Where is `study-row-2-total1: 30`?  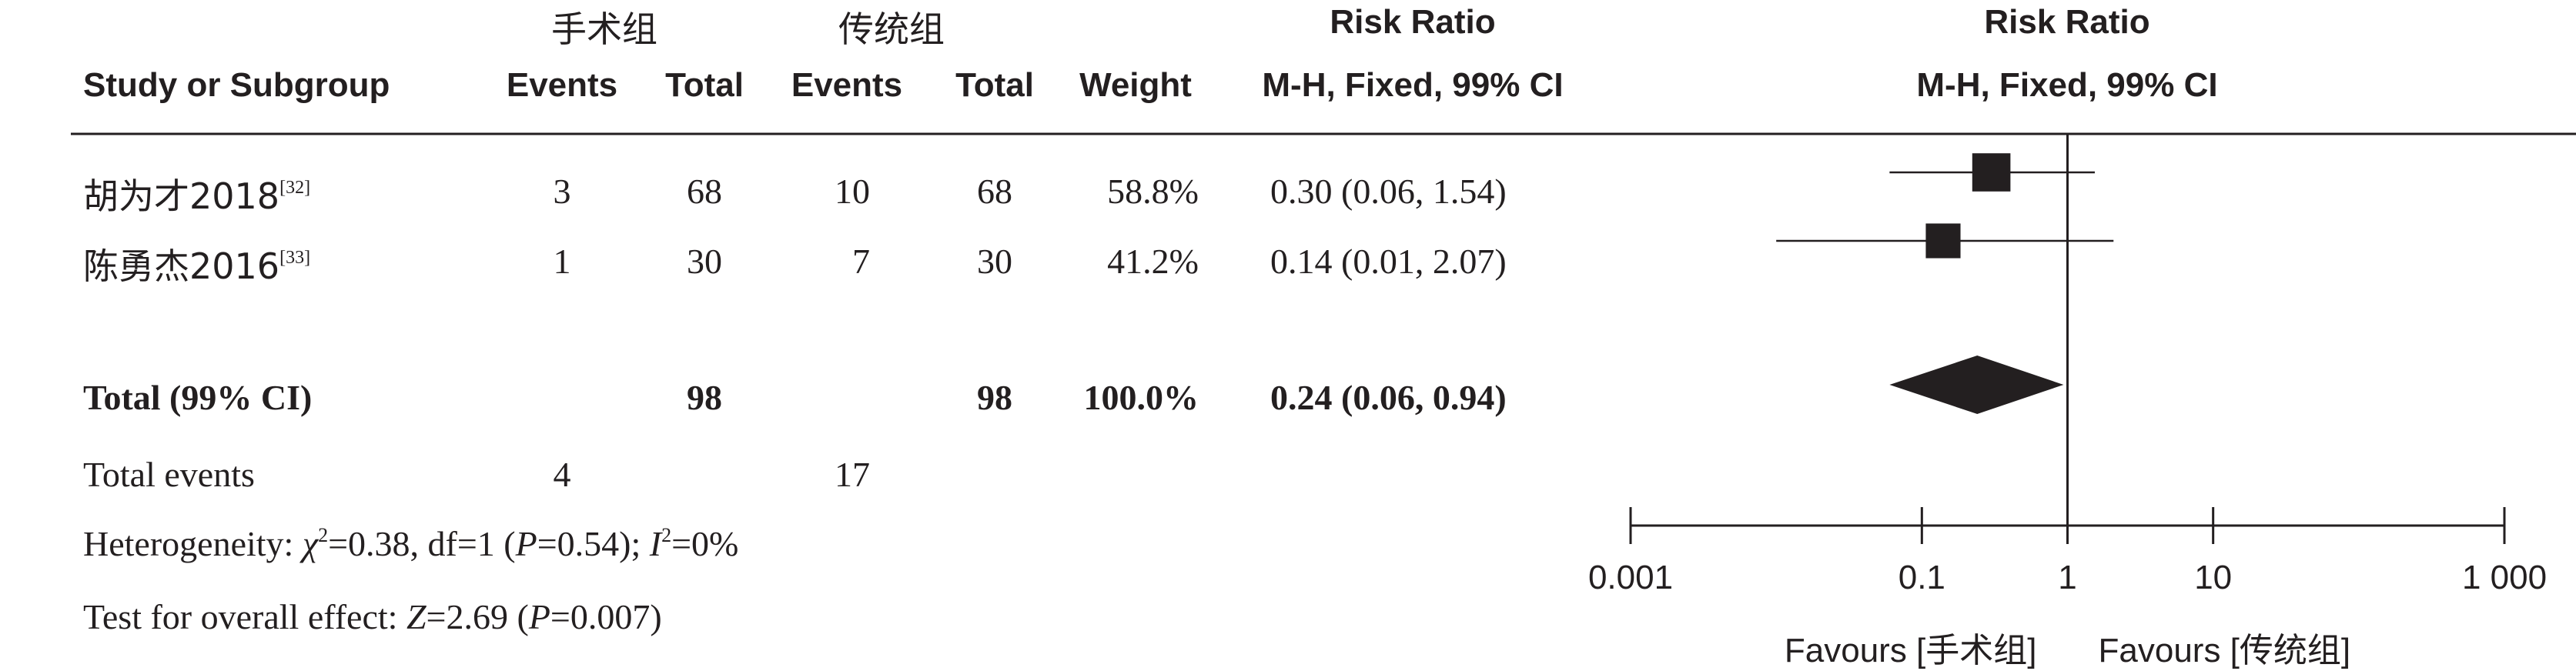 study-row-2-total1: 30 is located at coordinates (705, 261).